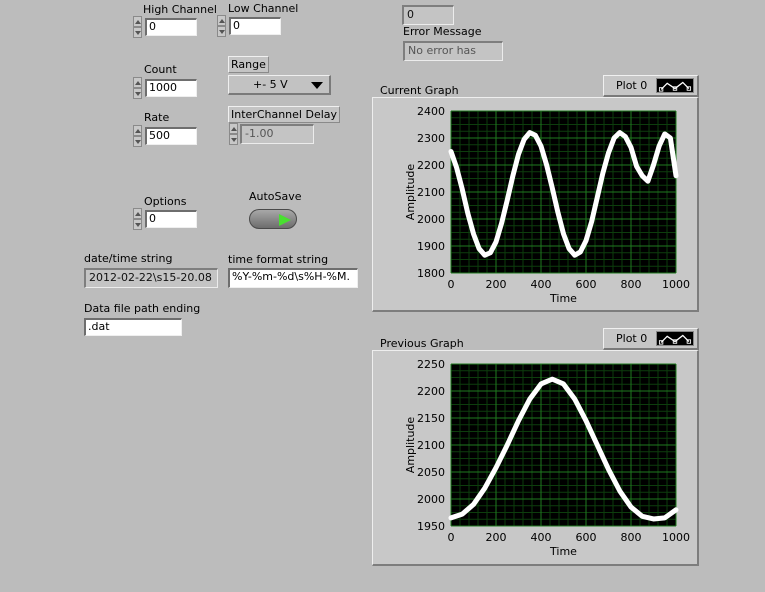 This screenshot has width=765, height=592. I want to click on error-code-indicator: 0, so click(428, 15).